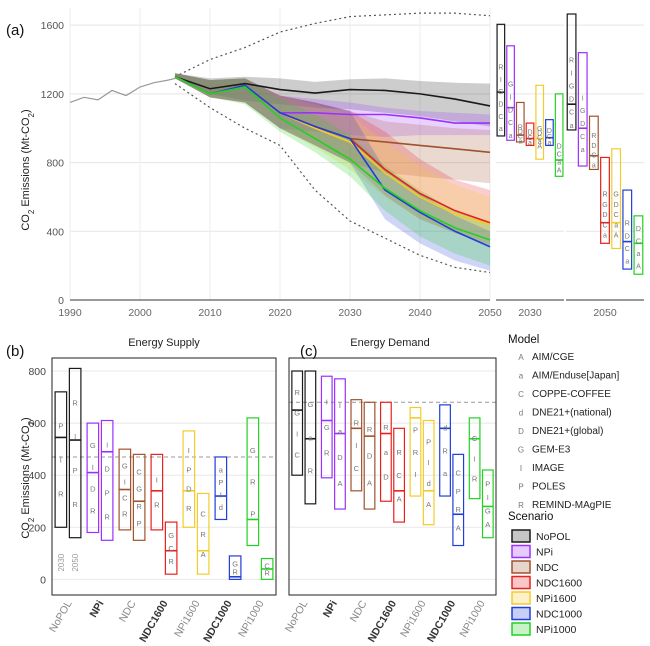 The image size is (650, 646). What do you see at coordinates (140, 313) in the screenshot?
I see `x-tick-label: 2000` at bounding box center [140, 313].